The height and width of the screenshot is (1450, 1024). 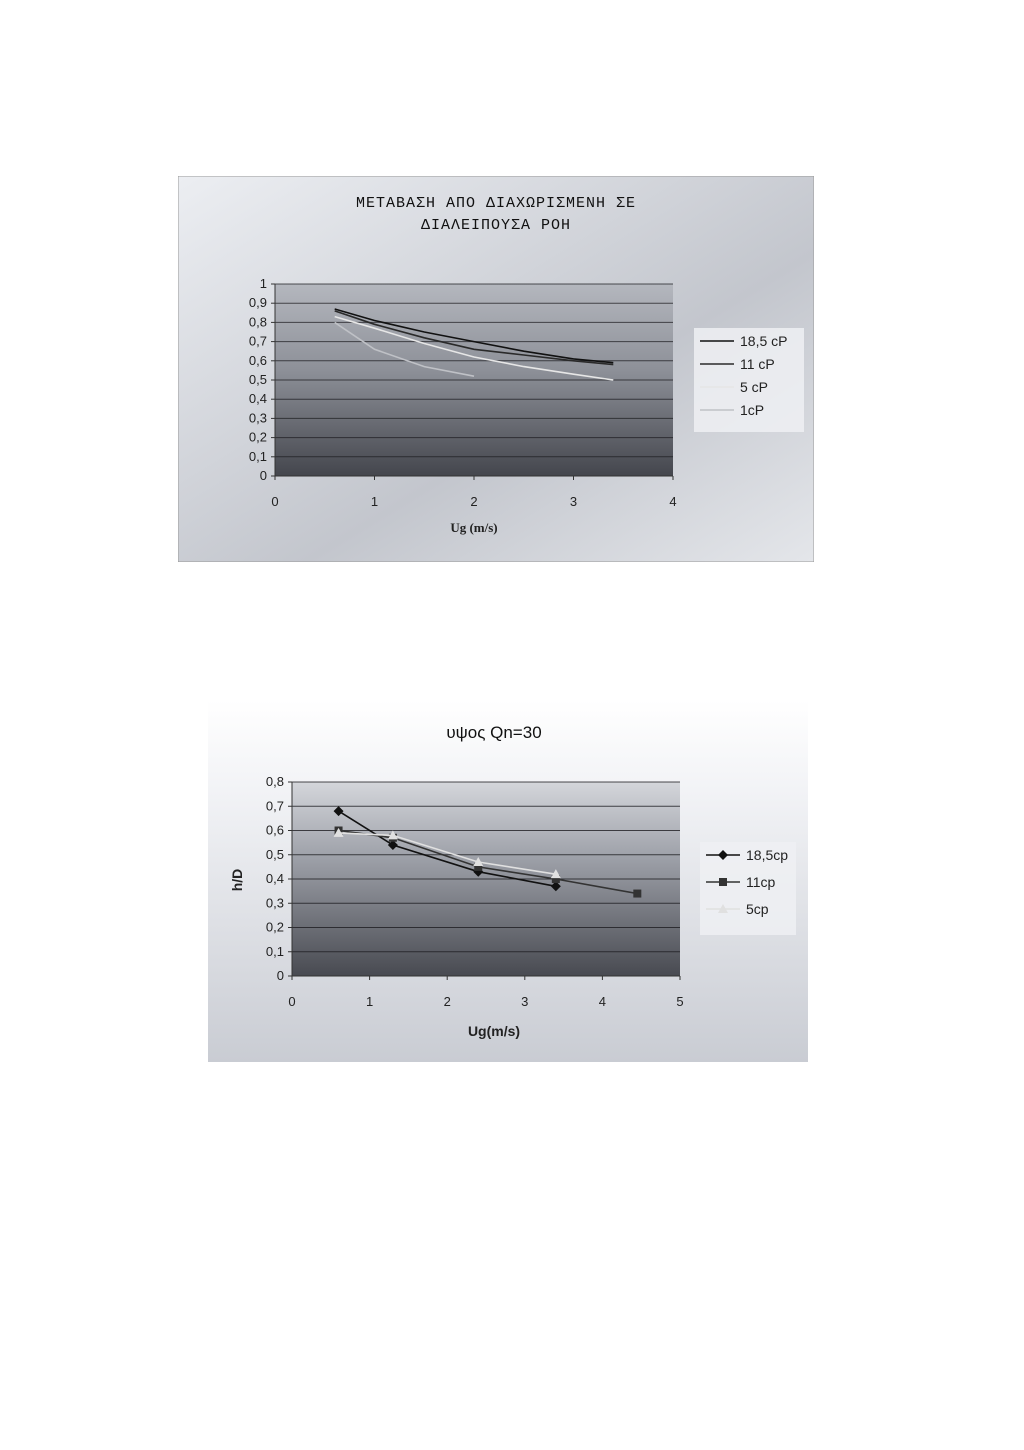 I want to click on chart-height-x-axis-label: Ug(m/s), so click(x=494, y=1031).